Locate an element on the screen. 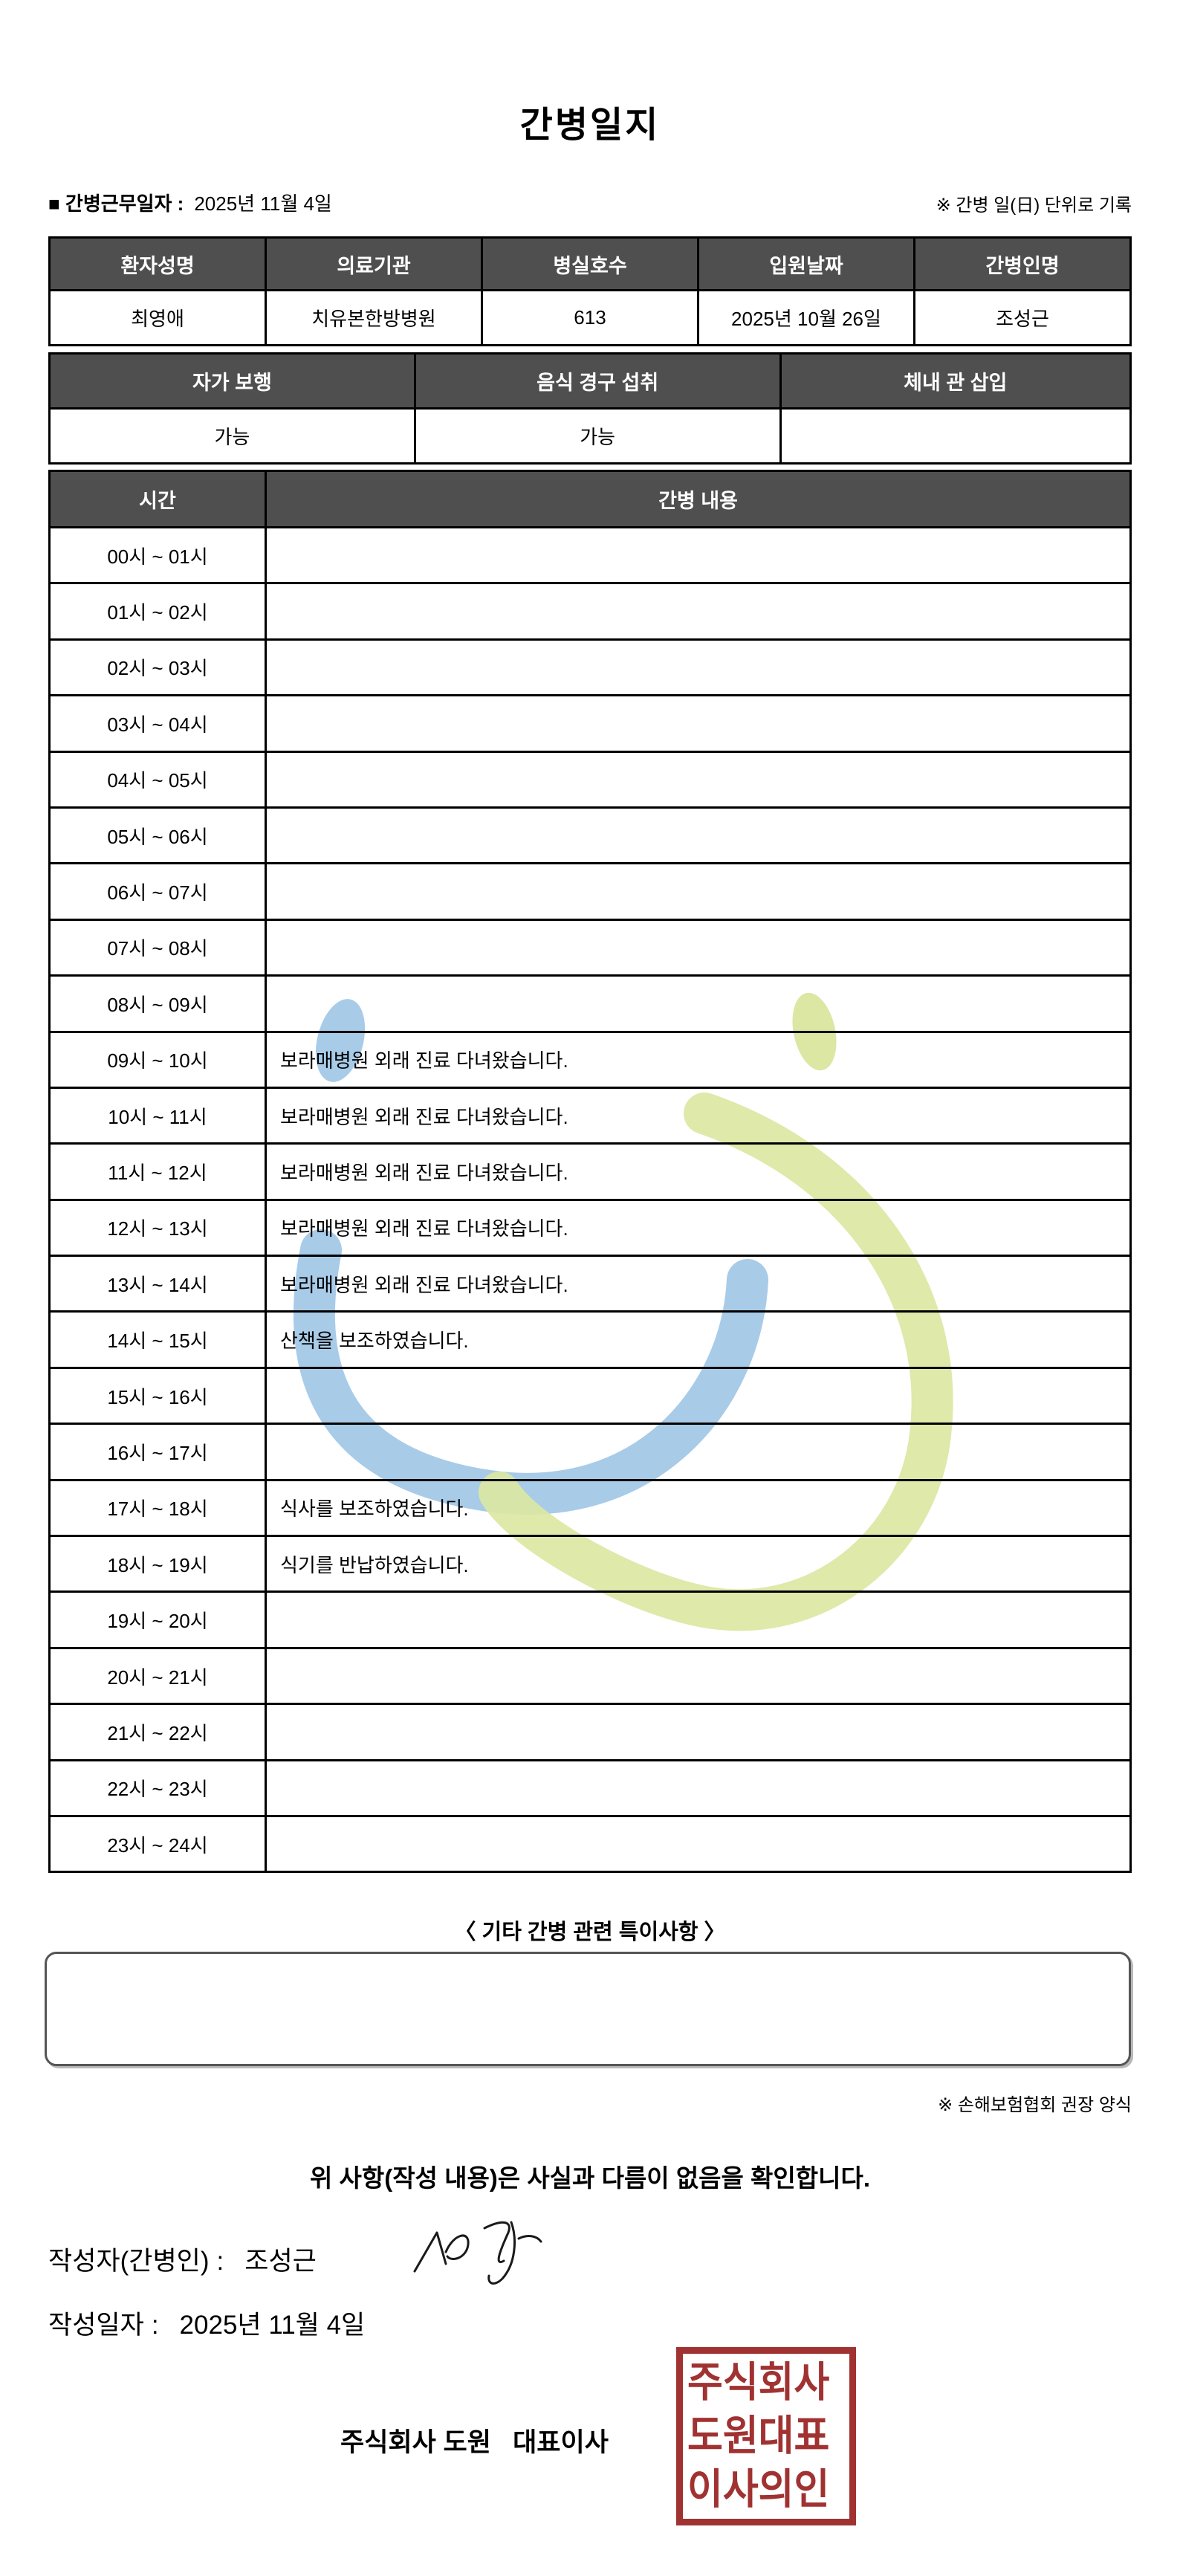  admission-date-value: 2025년 10월 26일 is located at coordinates (806, 317).